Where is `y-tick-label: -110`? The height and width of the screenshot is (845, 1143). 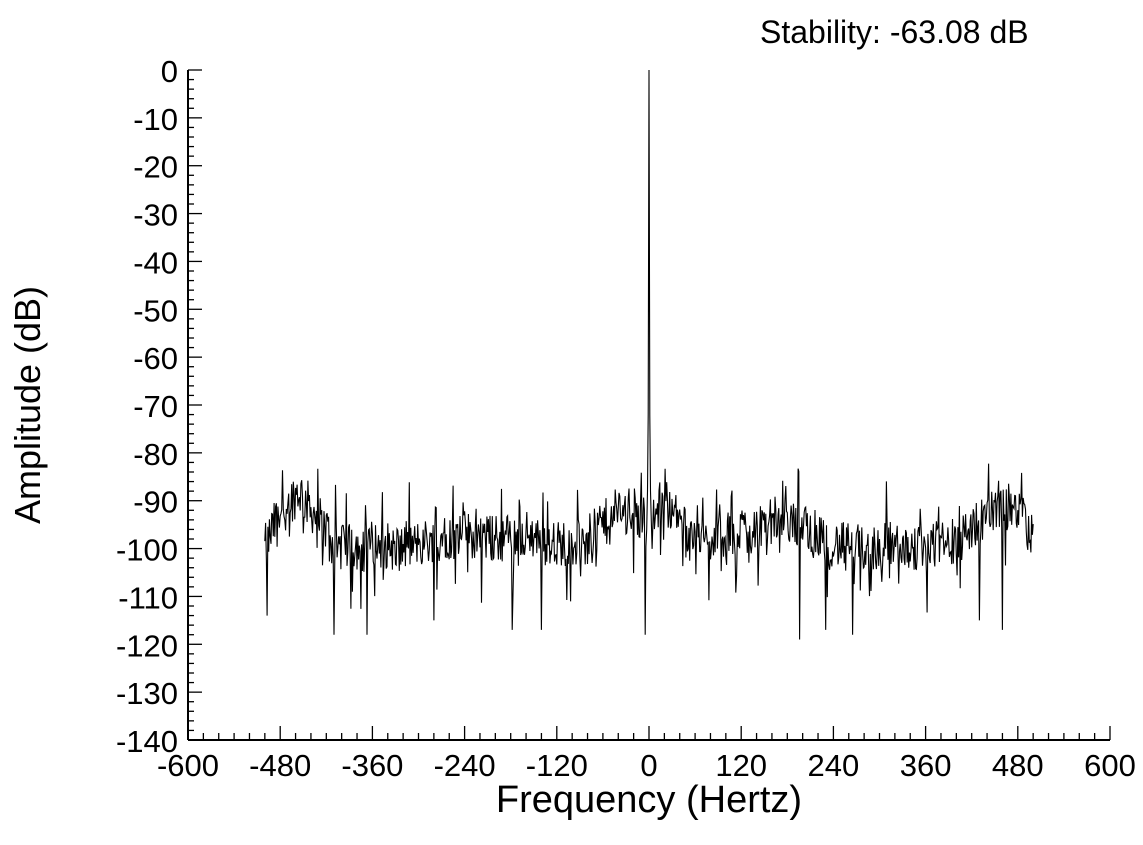
y-tick-label: -110 is located at coordinates (148, 597).